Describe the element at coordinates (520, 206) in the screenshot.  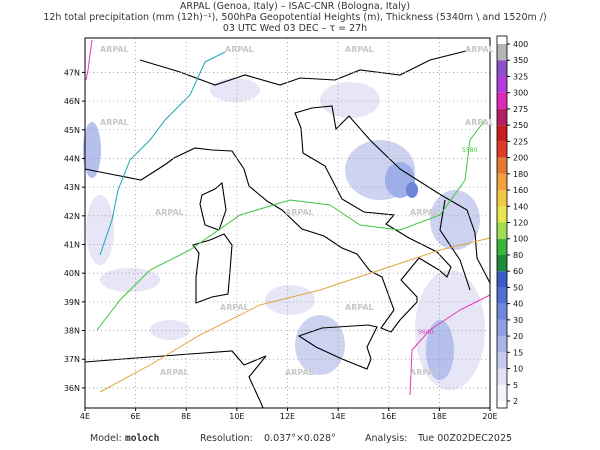
I see `colorbar-label: 140` at that location.